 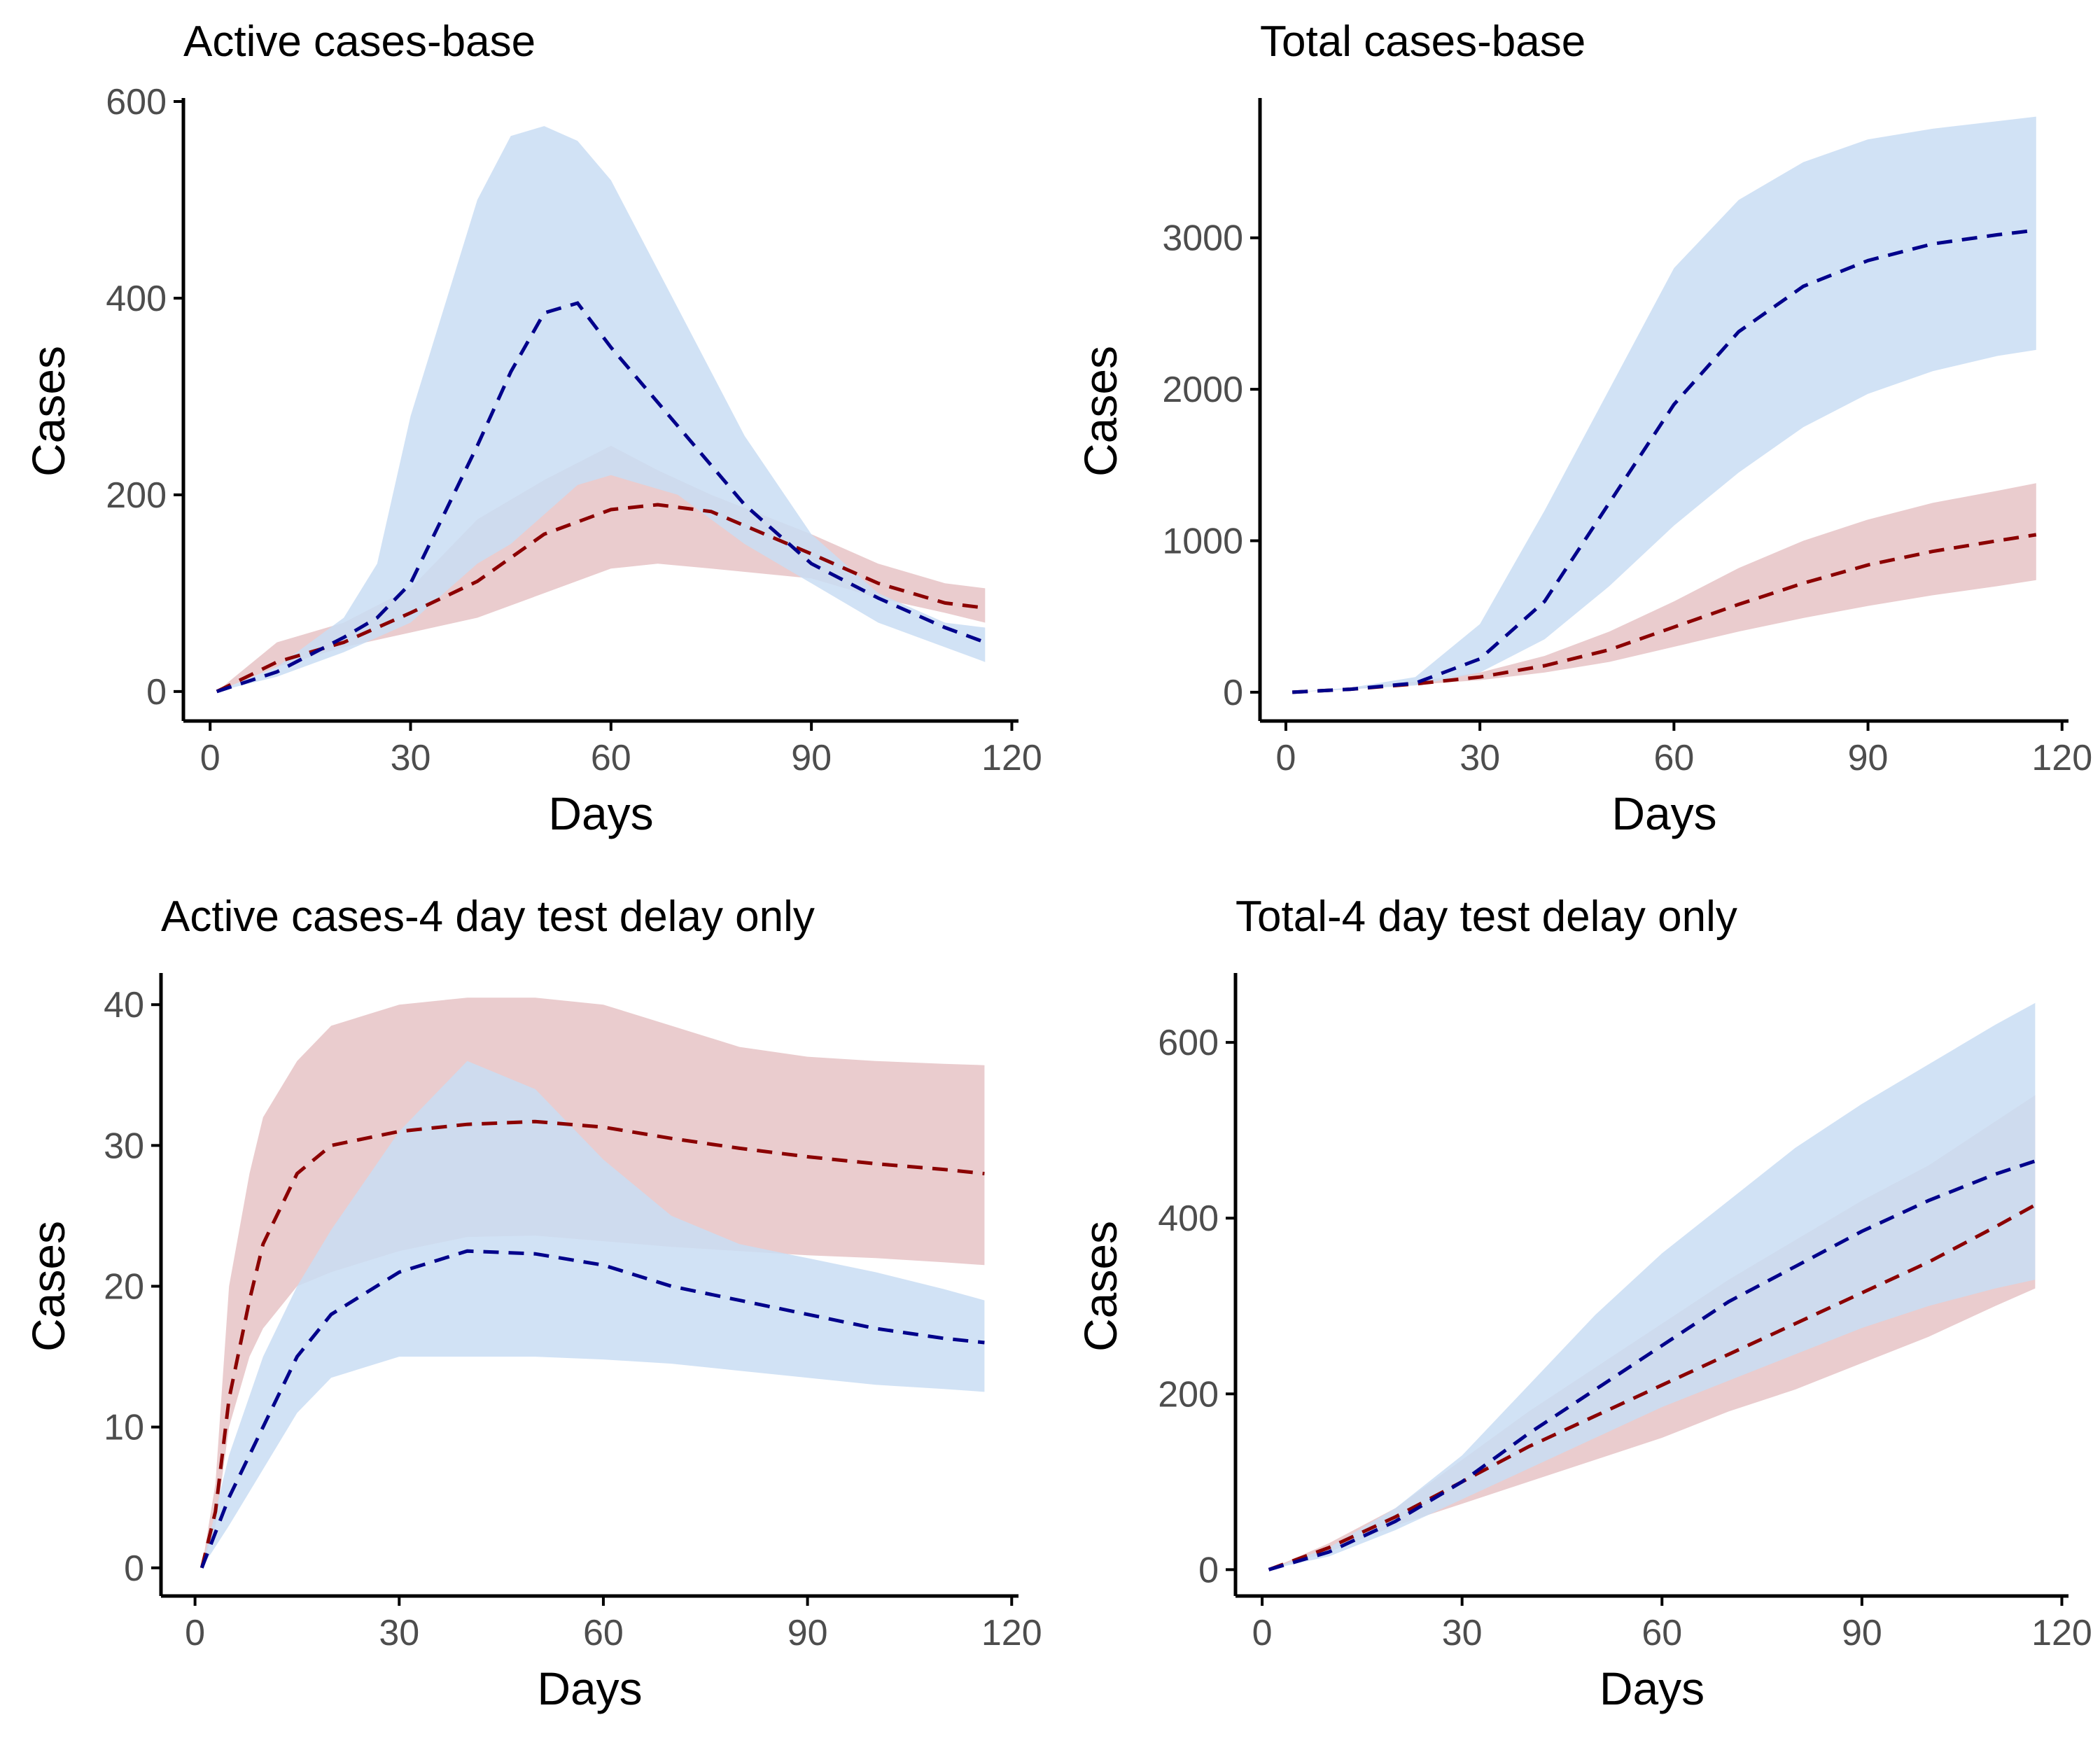 I want to click on y-tick-label: 20, so click(x=124, y=1287).